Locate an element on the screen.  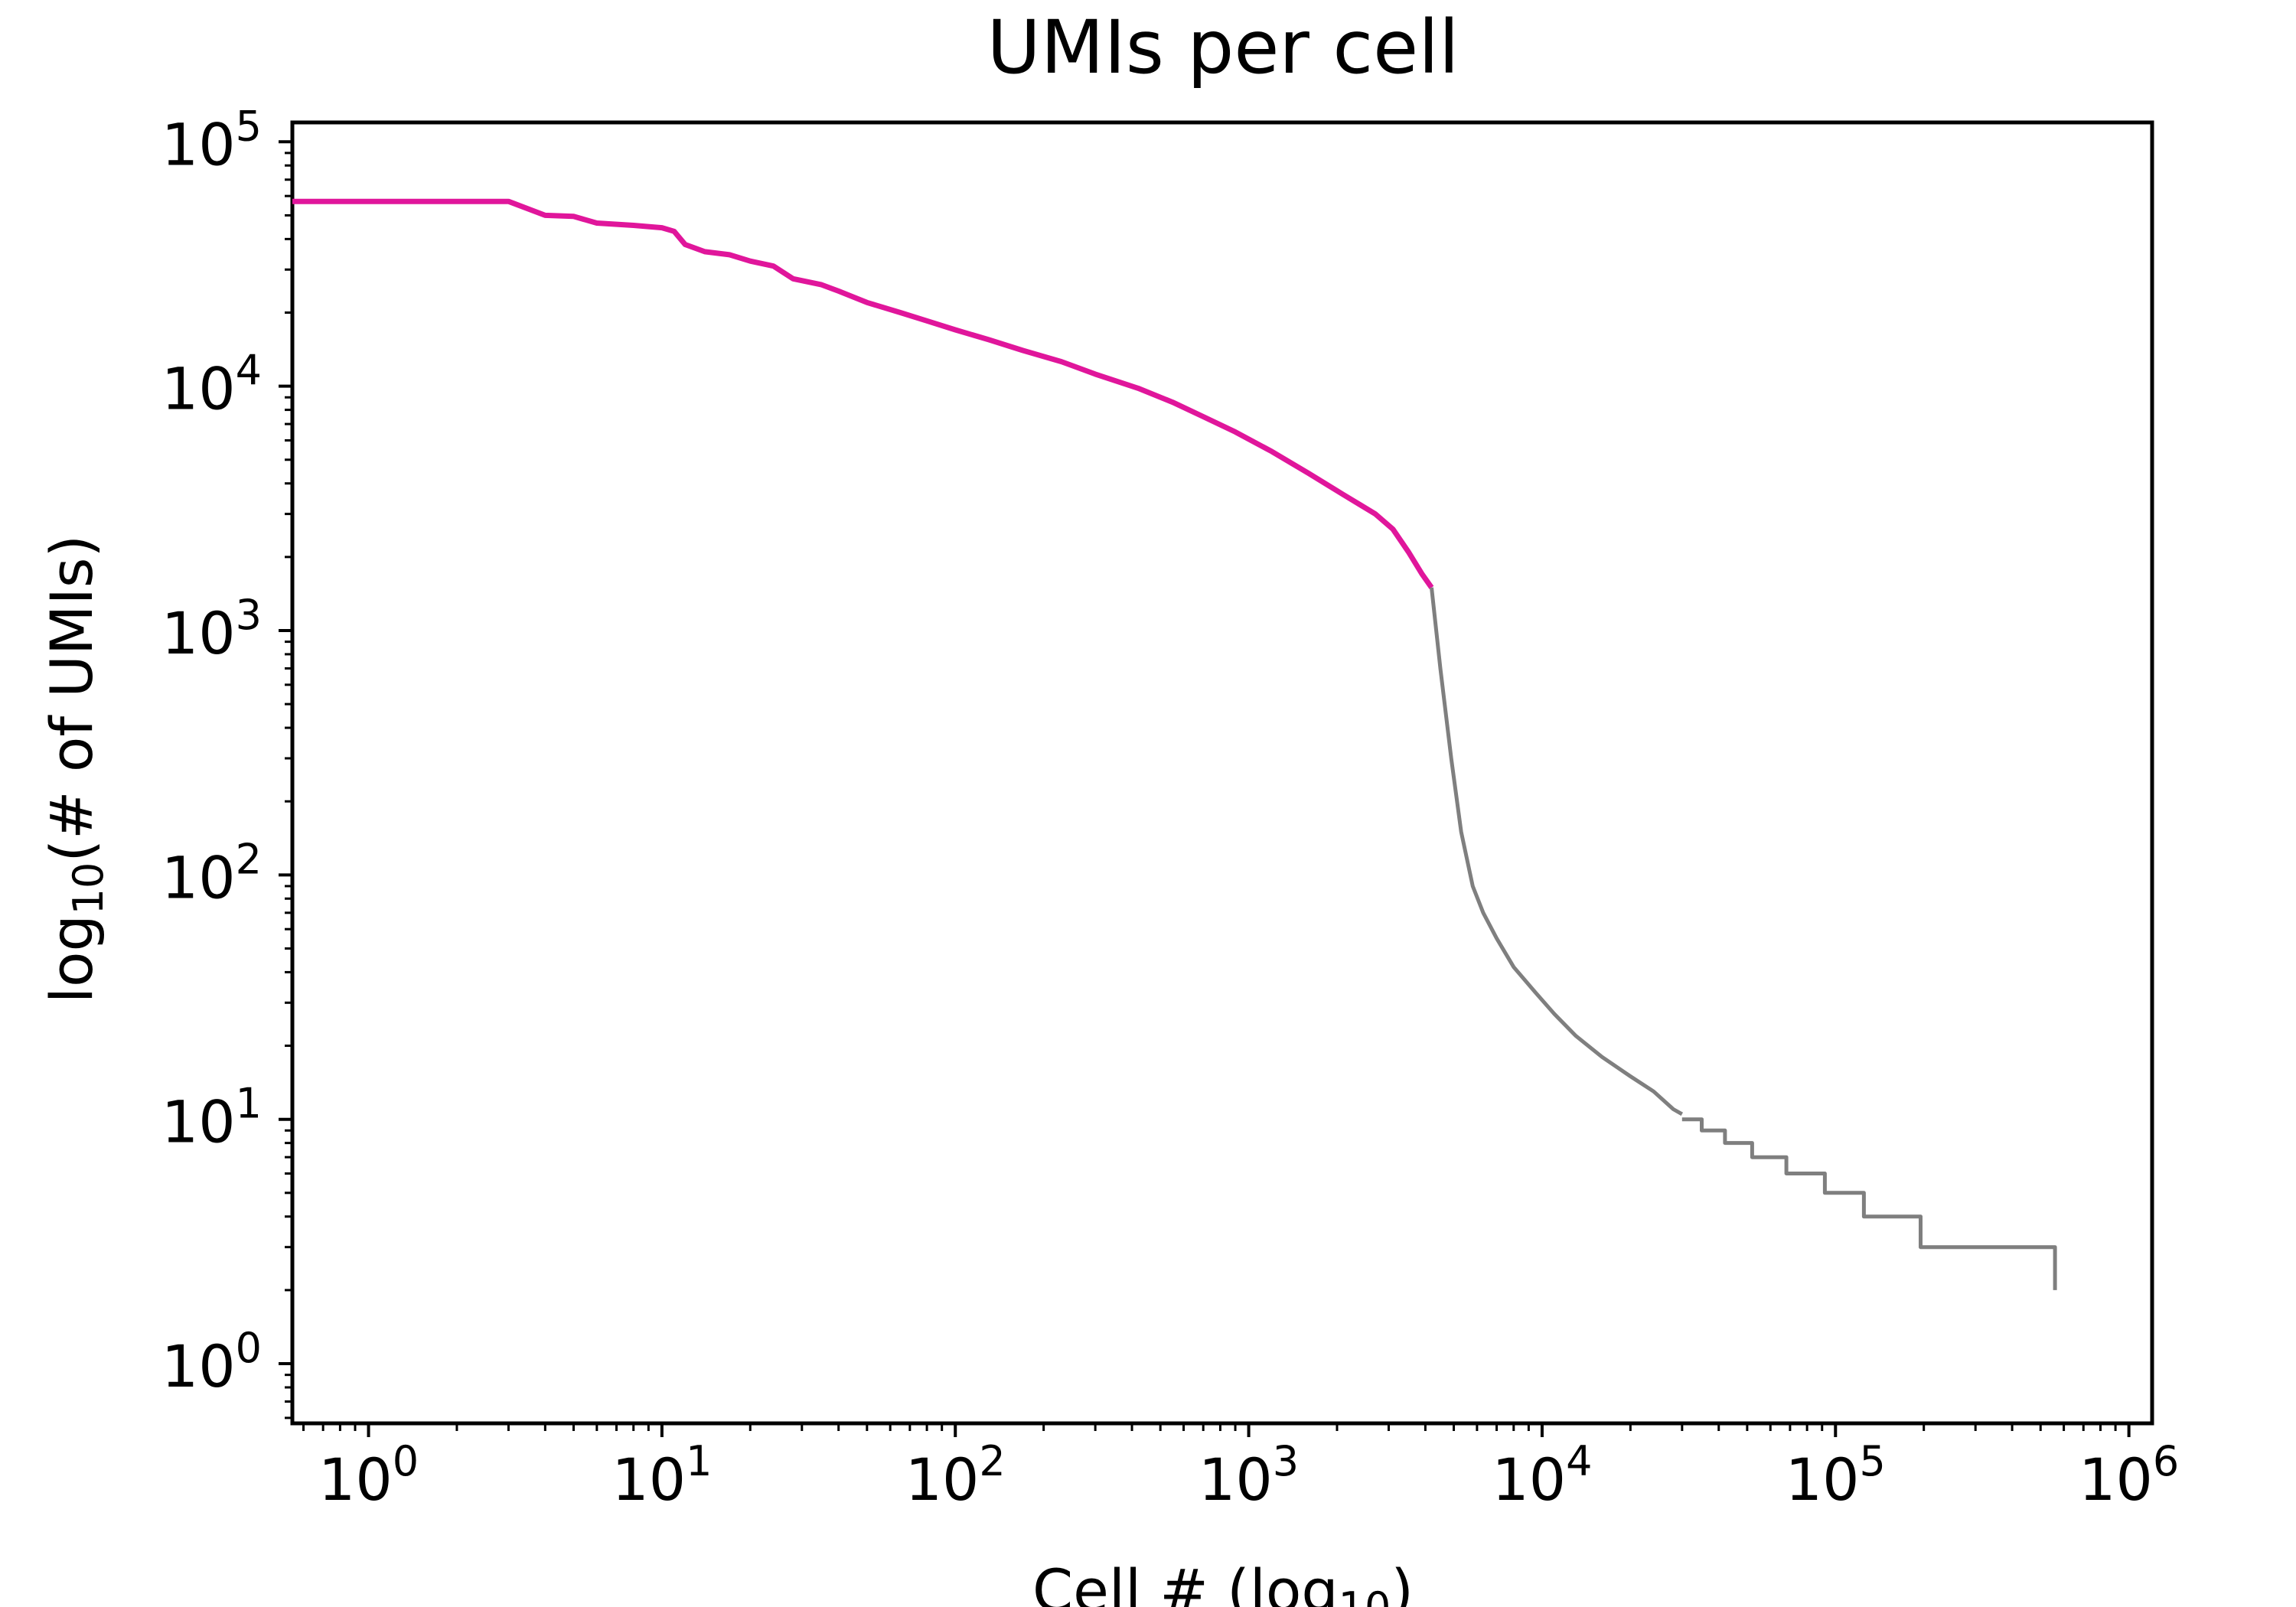
x-axis-ticks: 10⁰ 10¹ 10² 10³ 10⁴ 10⁵ 10⁶ is located at coordinates (1240, 1468).